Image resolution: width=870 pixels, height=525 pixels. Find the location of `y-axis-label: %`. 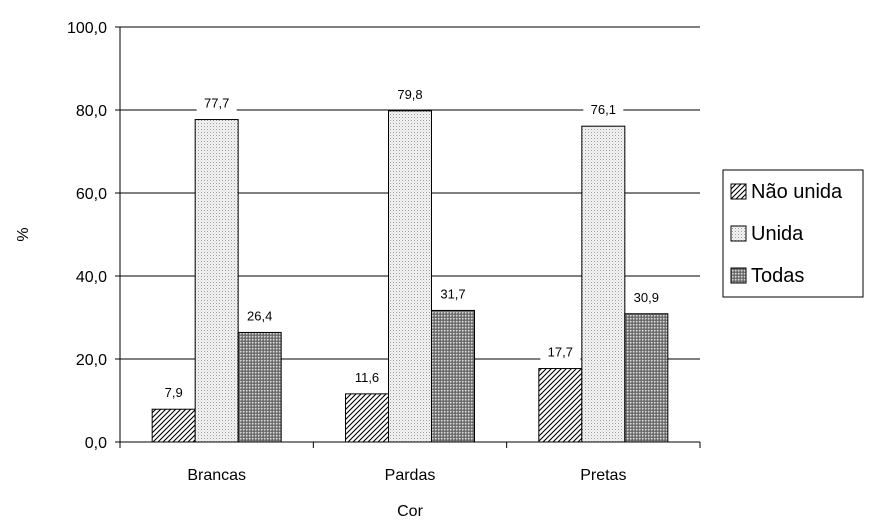

y-axis-label: % is located at coordinates (23, 234).